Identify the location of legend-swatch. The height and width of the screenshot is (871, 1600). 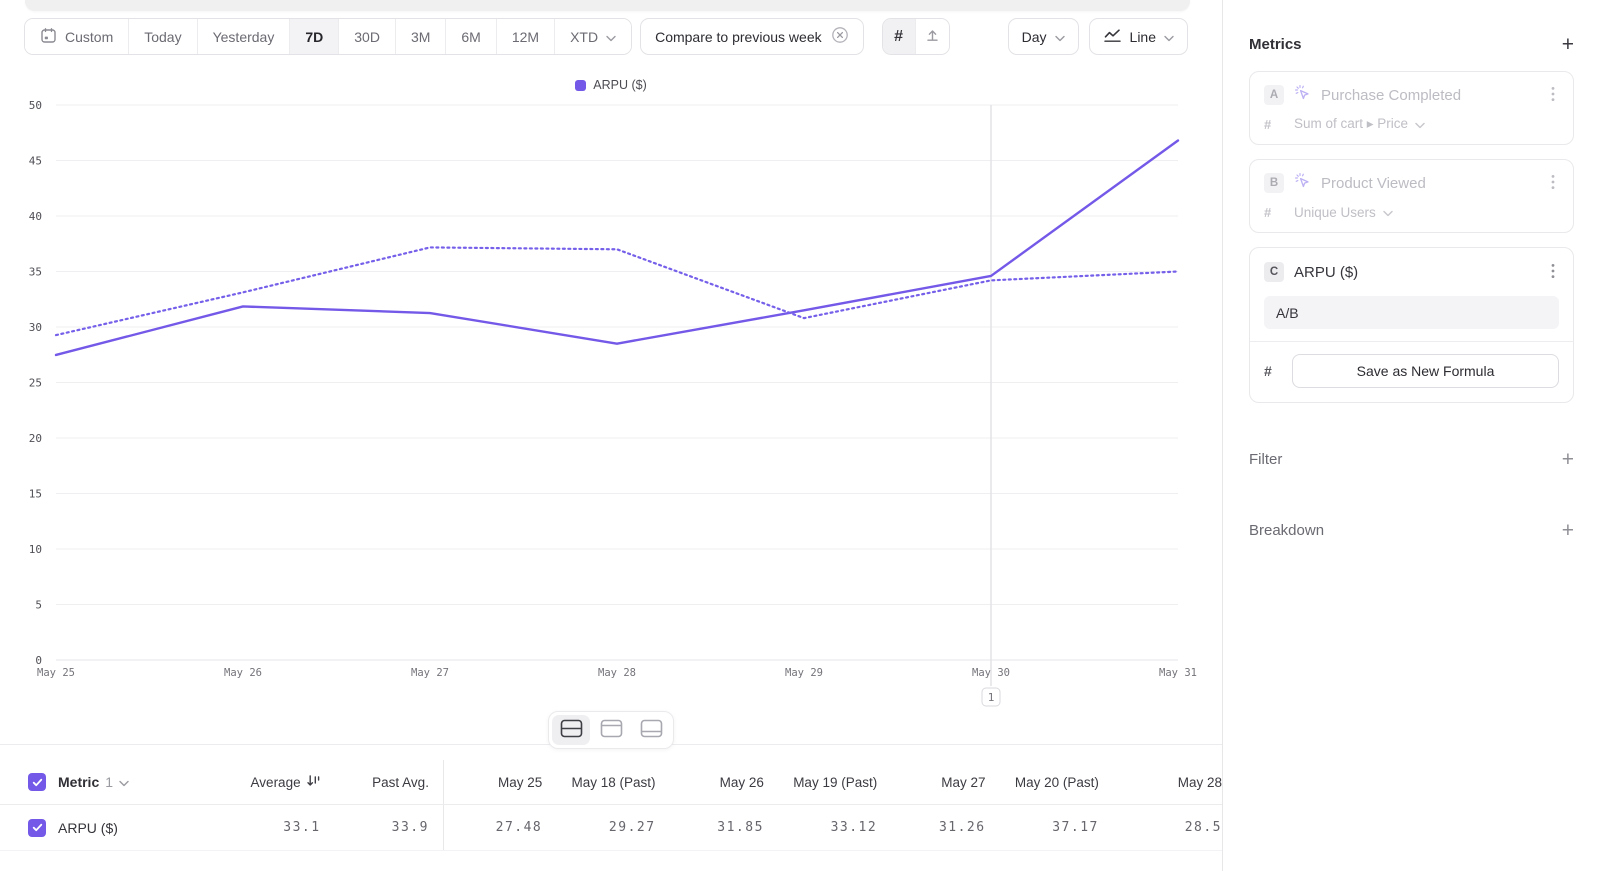
(581, 85).